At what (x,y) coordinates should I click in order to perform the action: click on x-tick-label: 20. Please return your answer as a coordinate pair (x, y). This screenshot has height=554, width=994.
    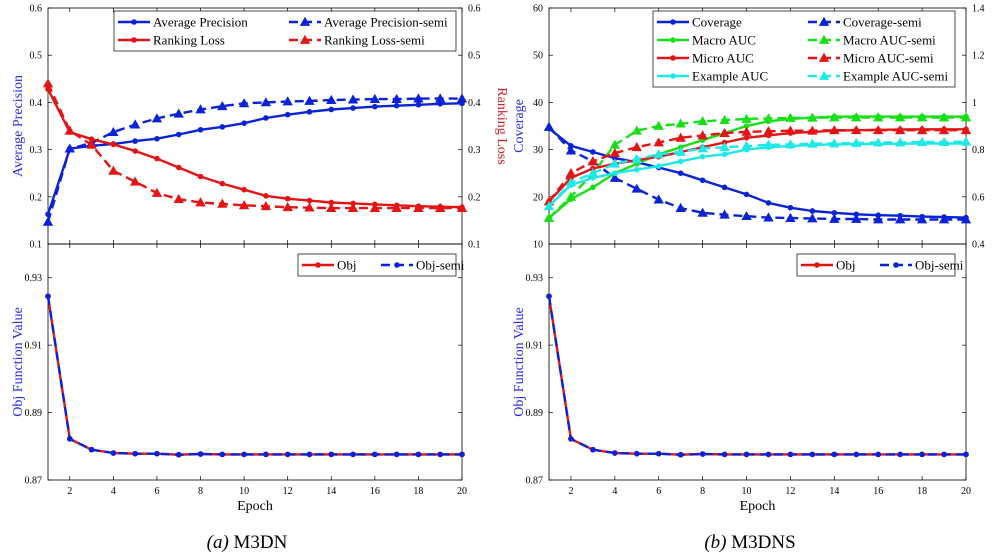
    Looking at the image, I should click on (966, 491).